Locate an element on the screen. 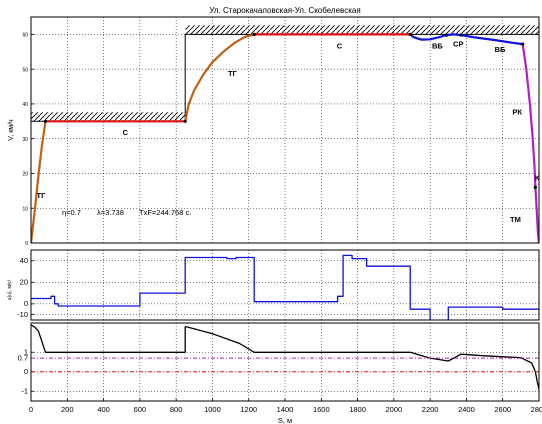 The height and width of the screenshot is (424, 542). x-tick-label: 1200 is located at coordinates (248, 409).